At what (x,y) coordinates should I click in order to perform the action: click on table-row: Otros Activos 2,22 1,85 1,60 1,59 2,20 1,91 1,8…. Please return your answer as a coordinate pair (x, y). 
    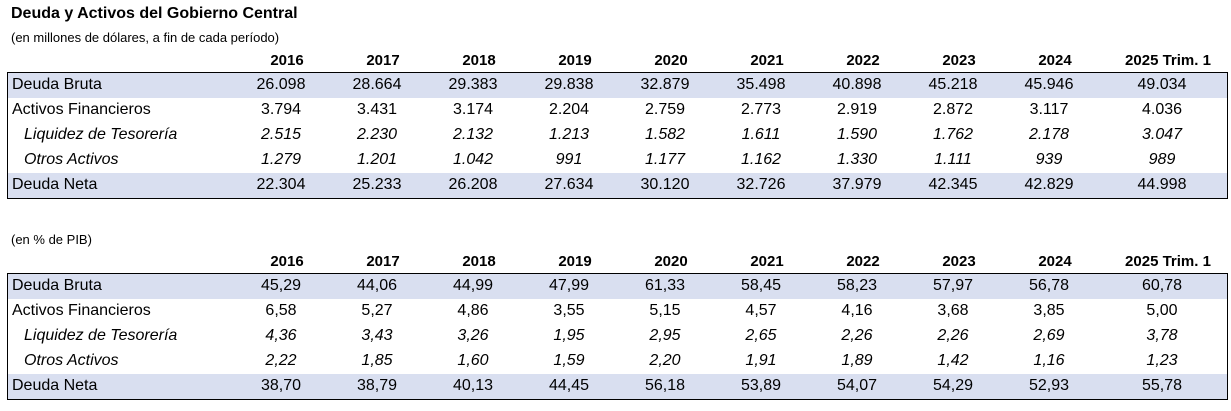
    Looking at the image, I should click on (617, 361).